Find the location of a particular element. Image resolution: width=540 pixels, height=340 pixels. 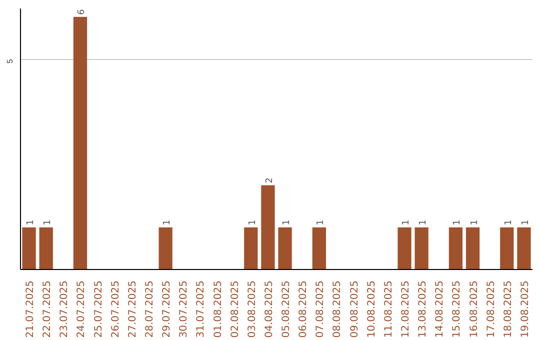

x-tick-label: 29.07.2025 is located at coordinates (167, 309).